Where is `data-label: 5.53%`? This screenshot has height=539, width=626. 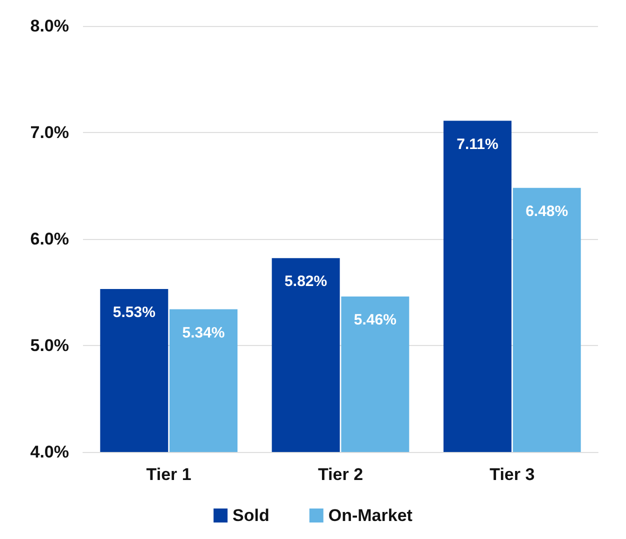 data-label: 5.53% is located at coordinates (134, 313).